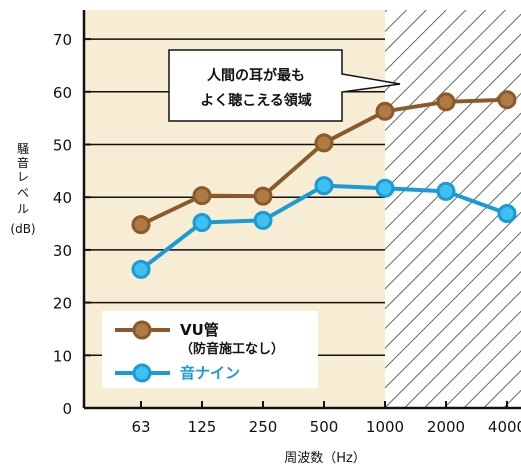 Image resolution: width=521 pixels, height=469 pixels. I want to click on y-axis-label-char-3: レ, so click(23, 177).